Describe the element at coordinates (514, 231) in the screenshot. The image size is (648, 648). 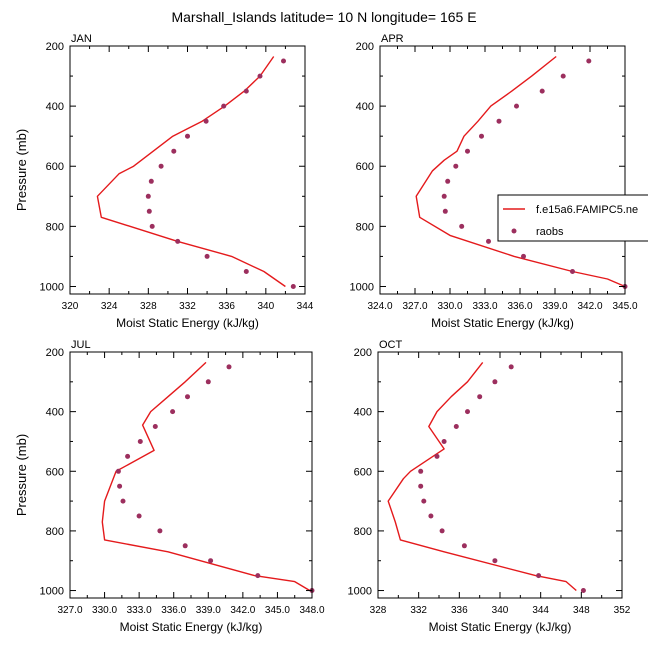
I see `legend-marker-swatch` at that location.